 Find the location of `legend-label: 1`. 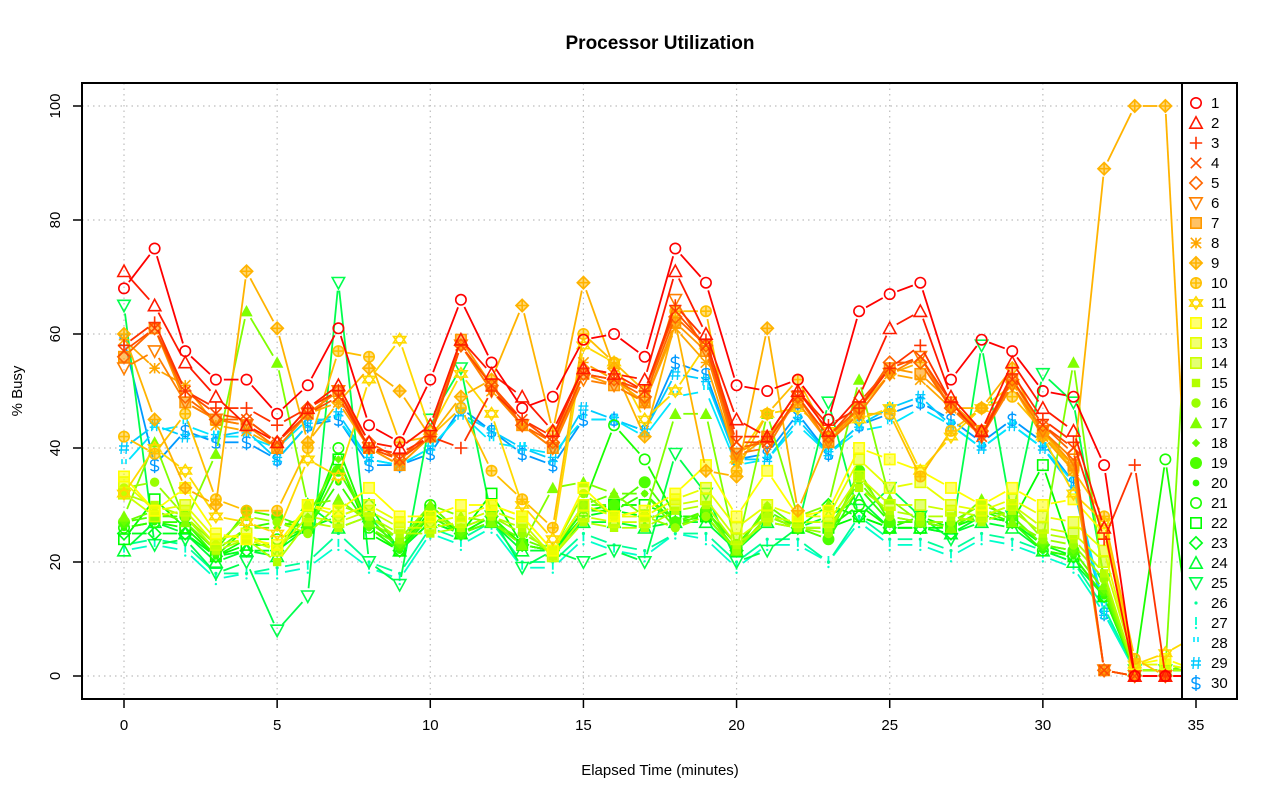

legend-label: 1 is located at coordinates (1215, 103).